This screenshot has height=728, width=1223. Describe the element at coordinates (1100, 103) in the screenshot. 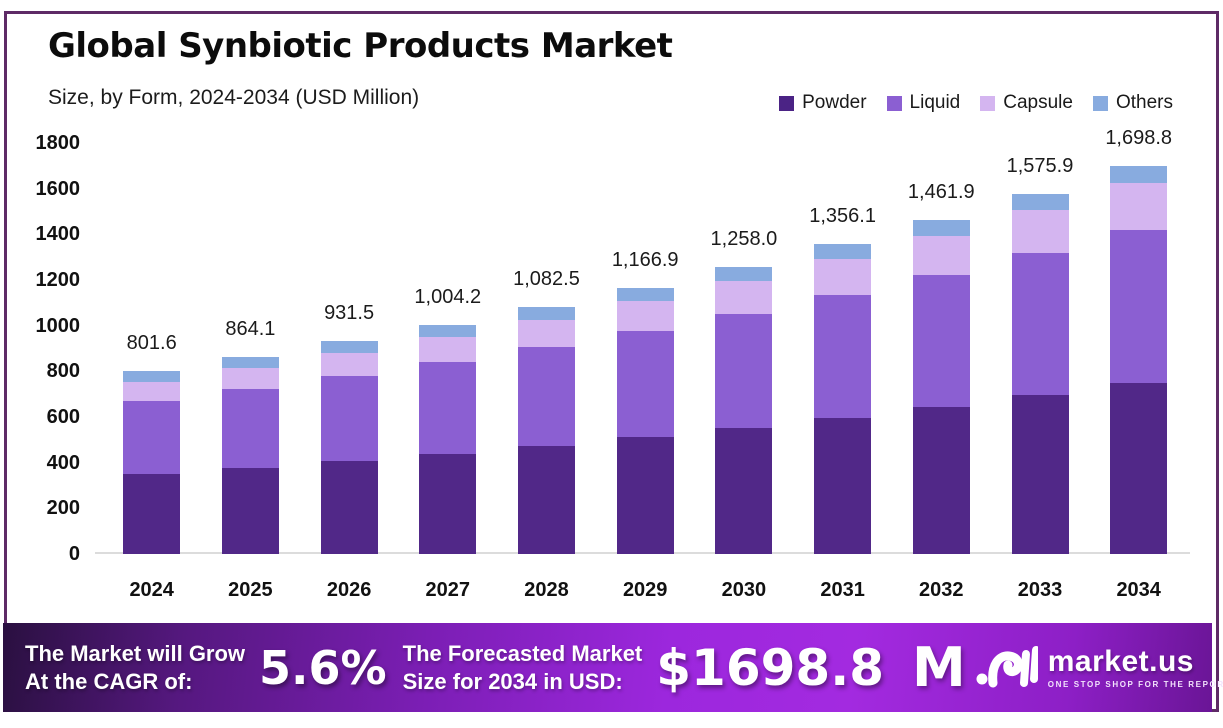

I see `legend-swatch-icon` at that location.